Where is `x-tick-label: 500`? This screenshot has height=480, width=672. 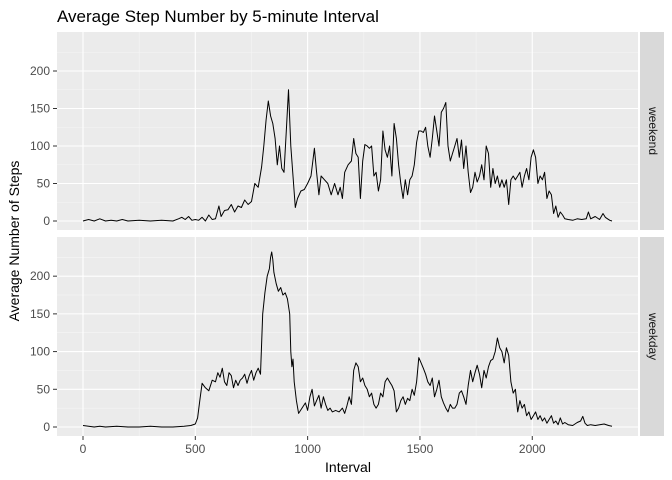 x-tick-label: 500 is located at coordinates (195, 449).